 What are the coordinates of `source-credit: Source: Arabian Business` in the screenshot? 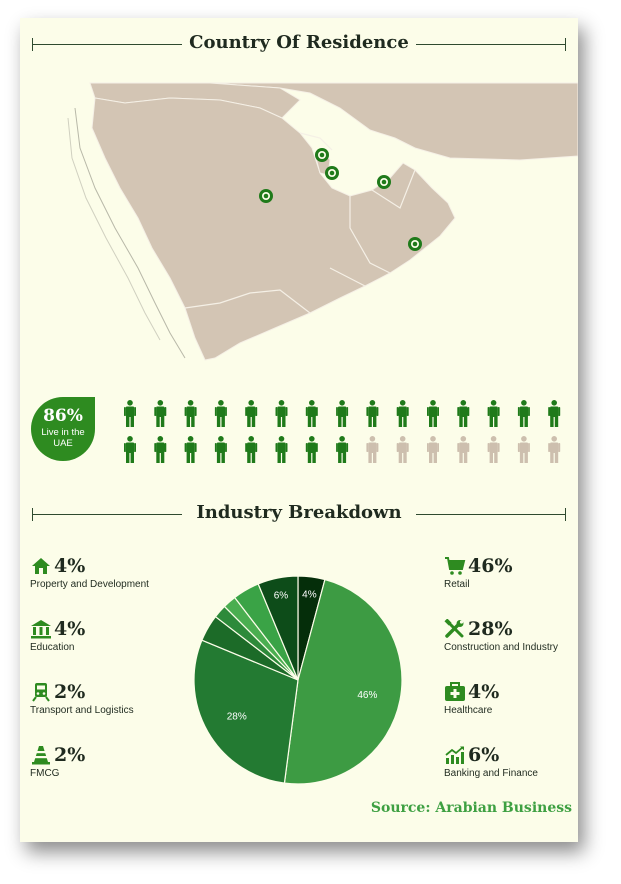 It's located at (471, 808).